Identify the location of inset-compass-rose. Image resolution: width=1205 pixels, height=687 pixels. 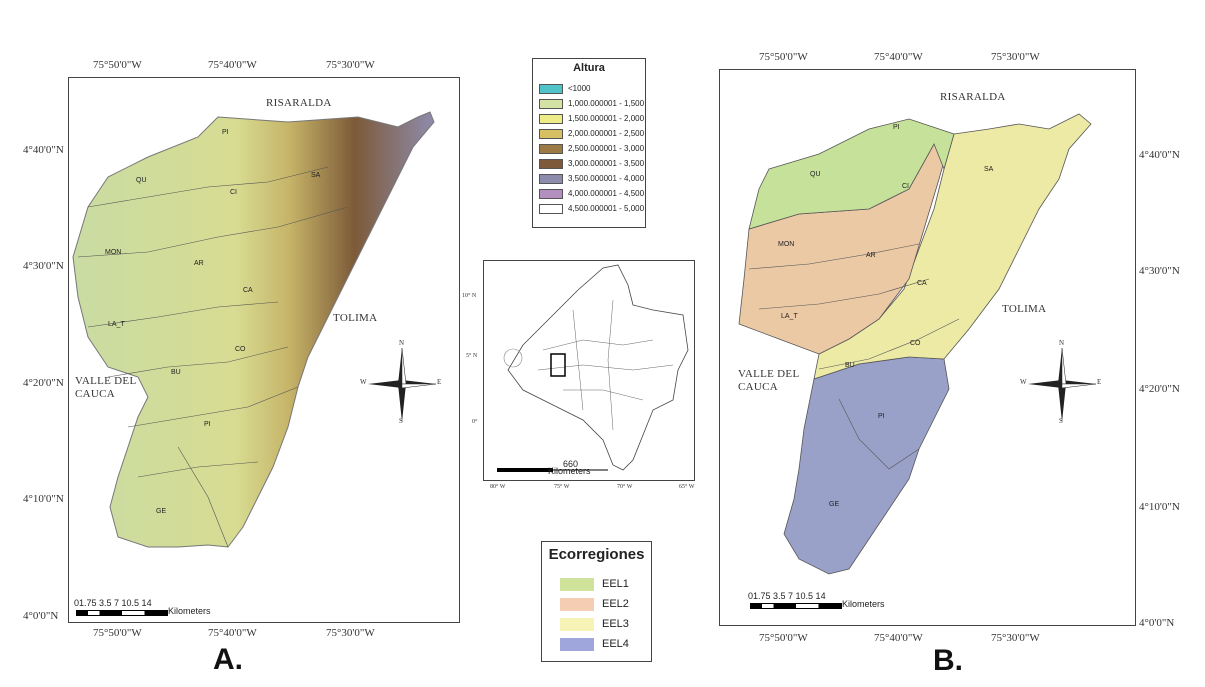
(513, 358).